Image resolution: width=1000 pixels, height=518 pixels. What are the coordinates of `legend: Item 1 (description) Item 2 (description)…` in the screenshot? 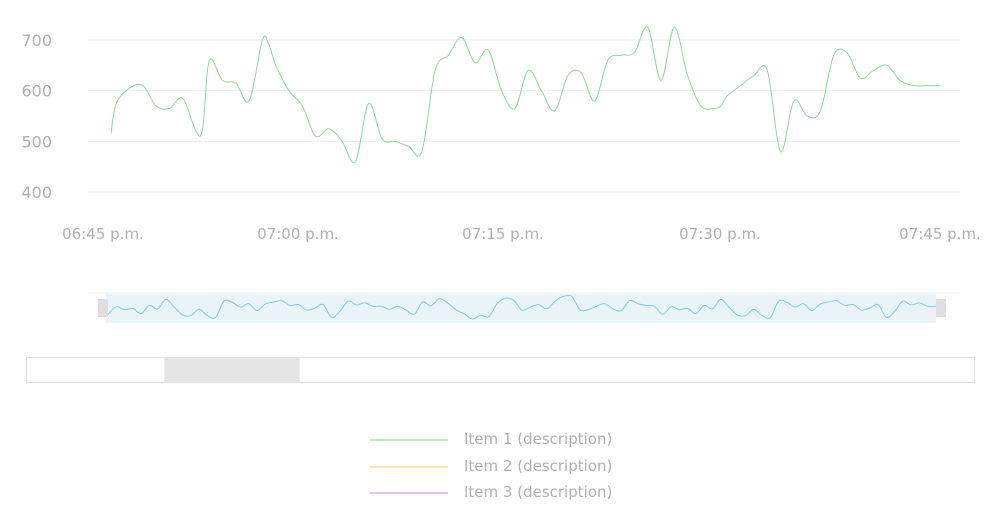 It's located at (491, 465).